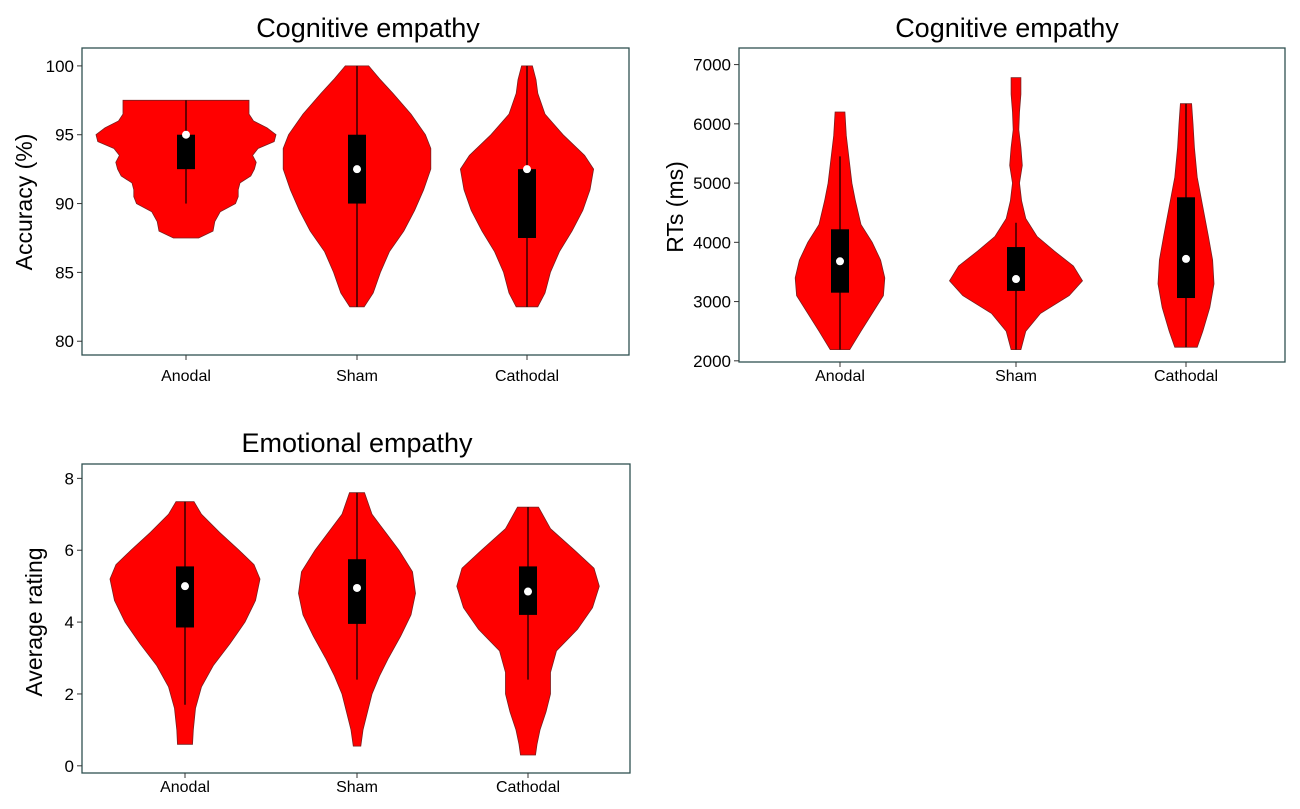 Image resolution: width=1300 pixels, height=809 pixels. I want to click on y-tick-label: 100, so click(60, 66).